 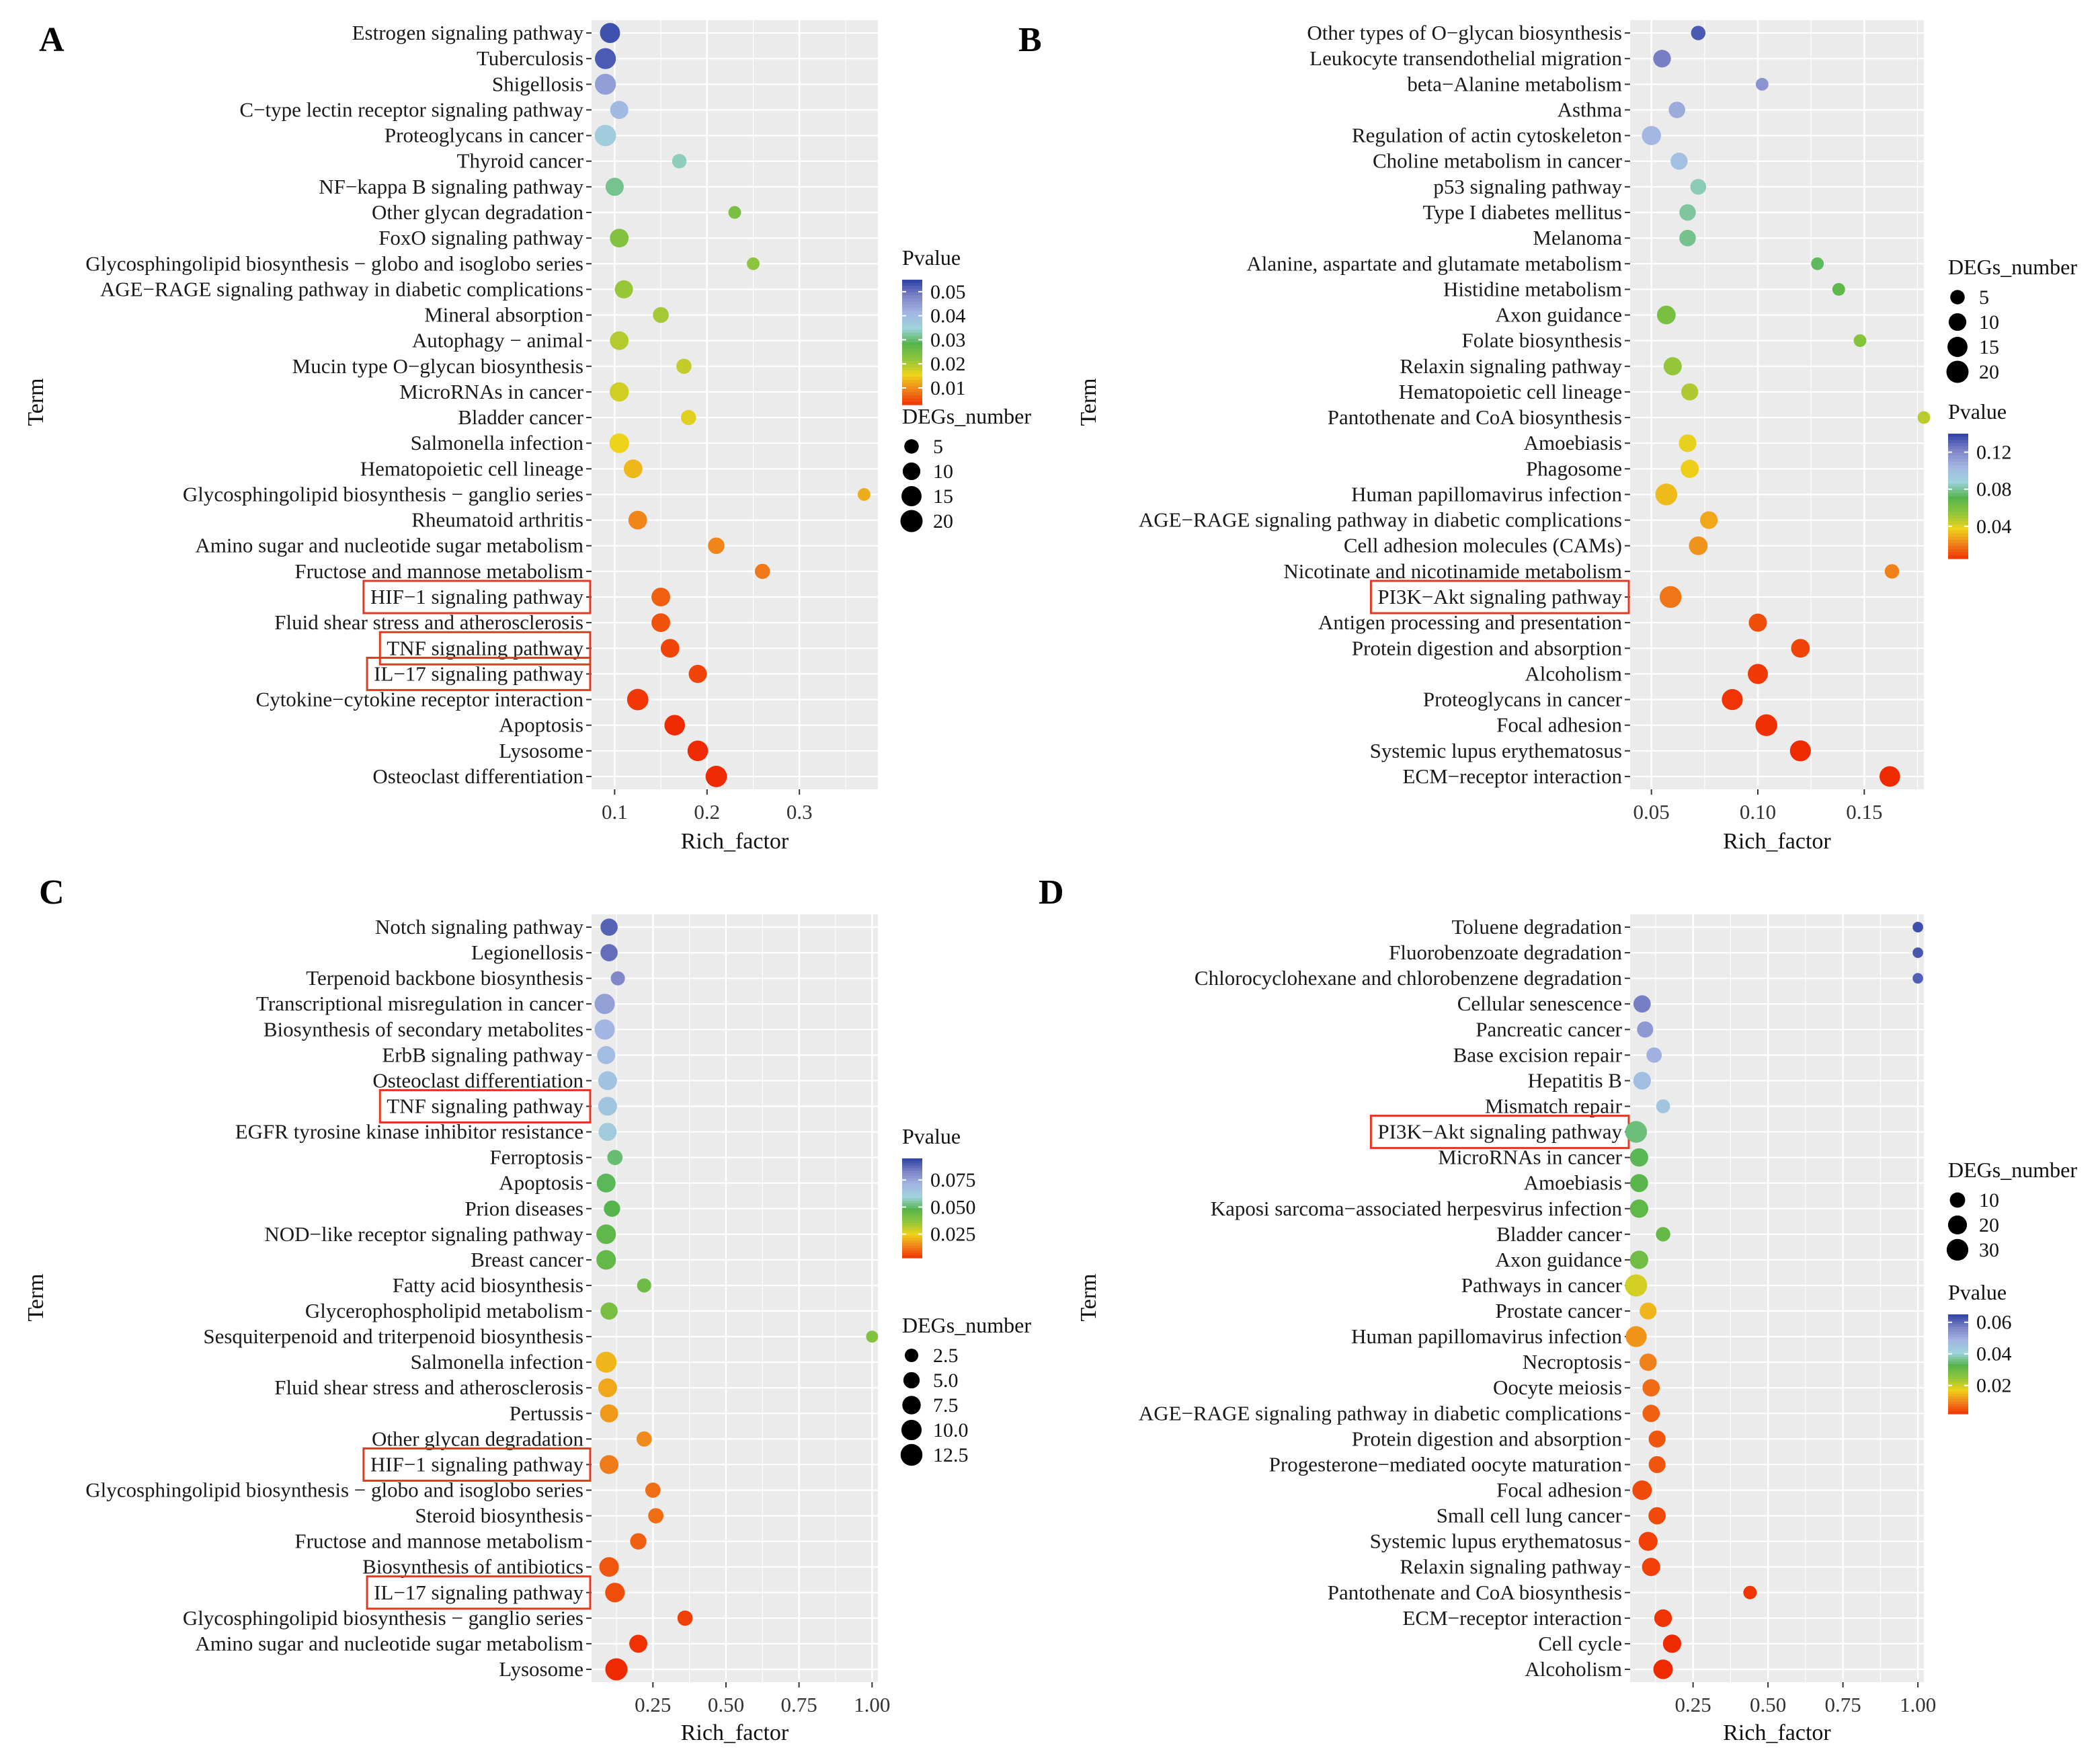 I want to click on term-label: MicroRNAs in cancer, so click(x=1530, y=1157).